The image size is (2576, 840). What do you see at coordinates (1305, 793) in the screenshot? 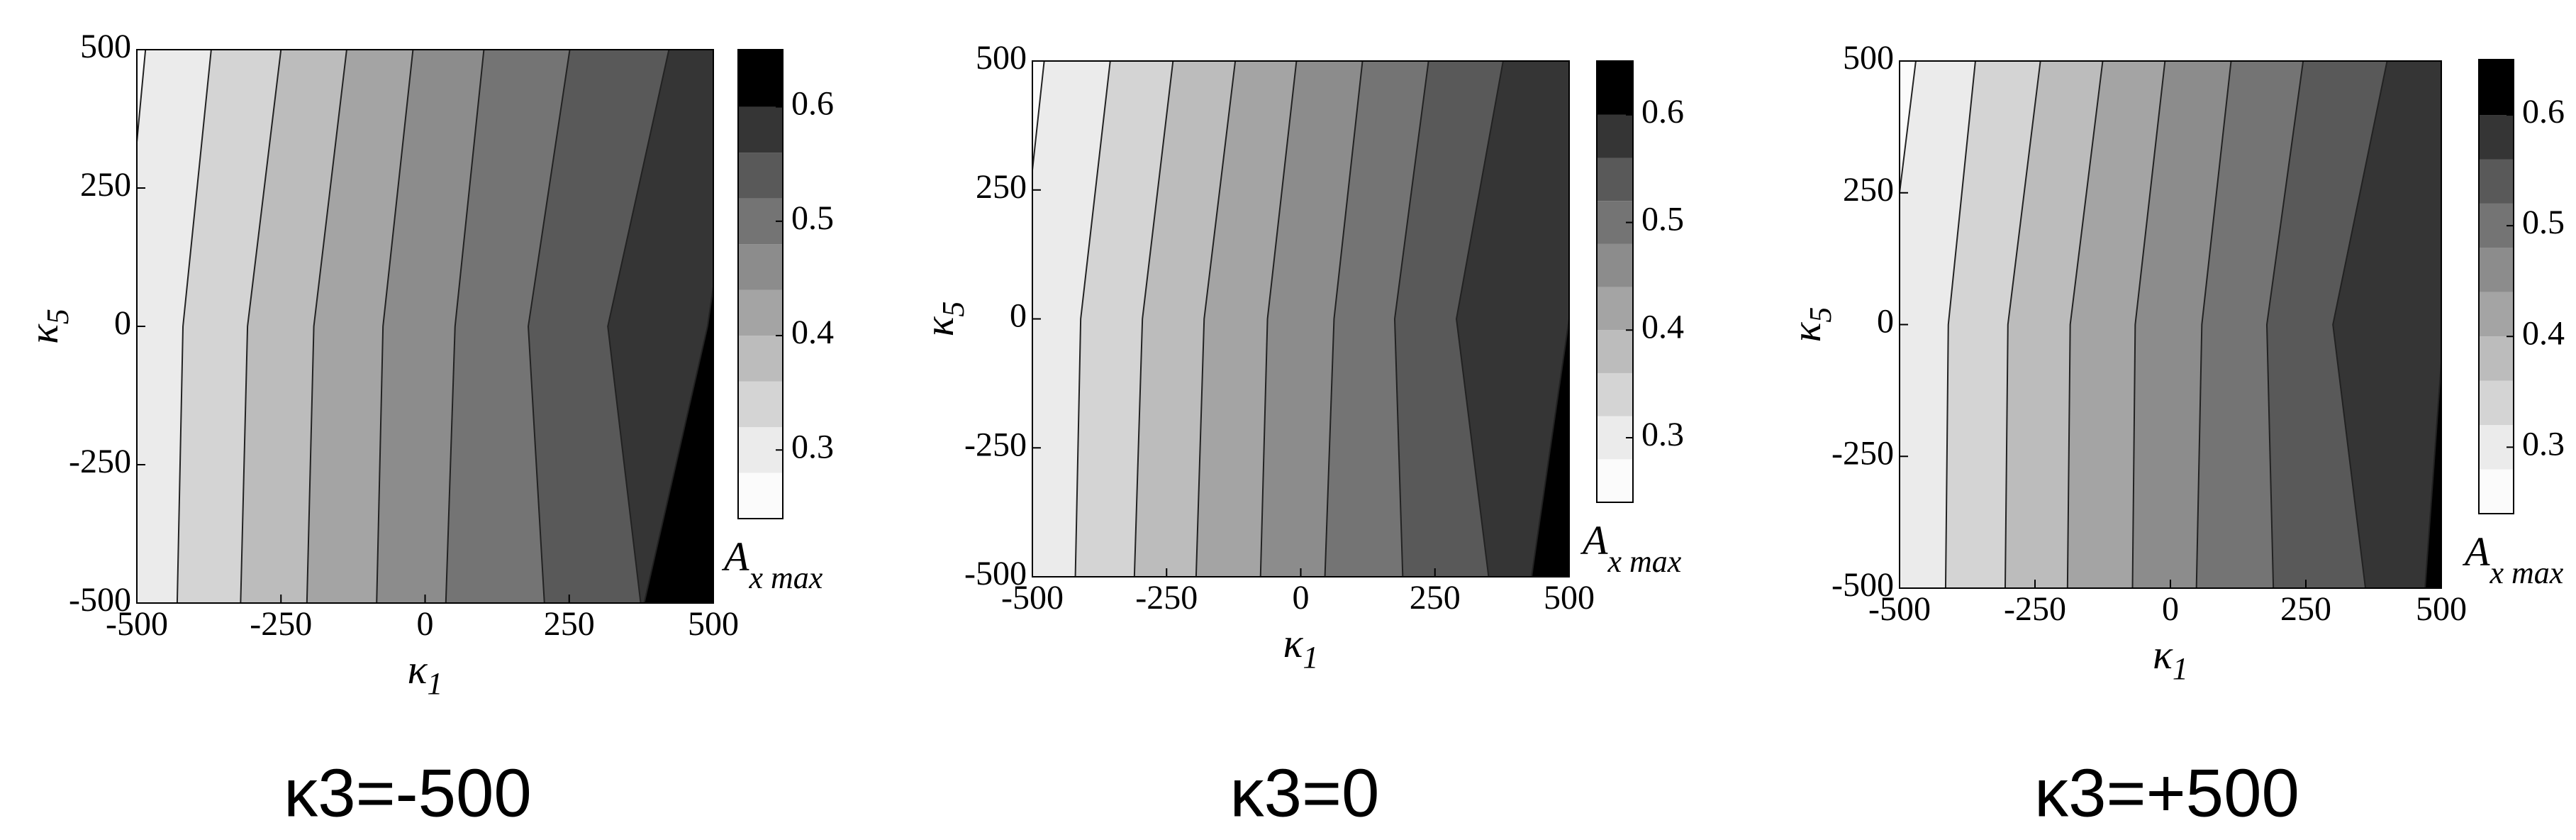
I see `caption: κ3=0` at bounding box center [1305, 793].